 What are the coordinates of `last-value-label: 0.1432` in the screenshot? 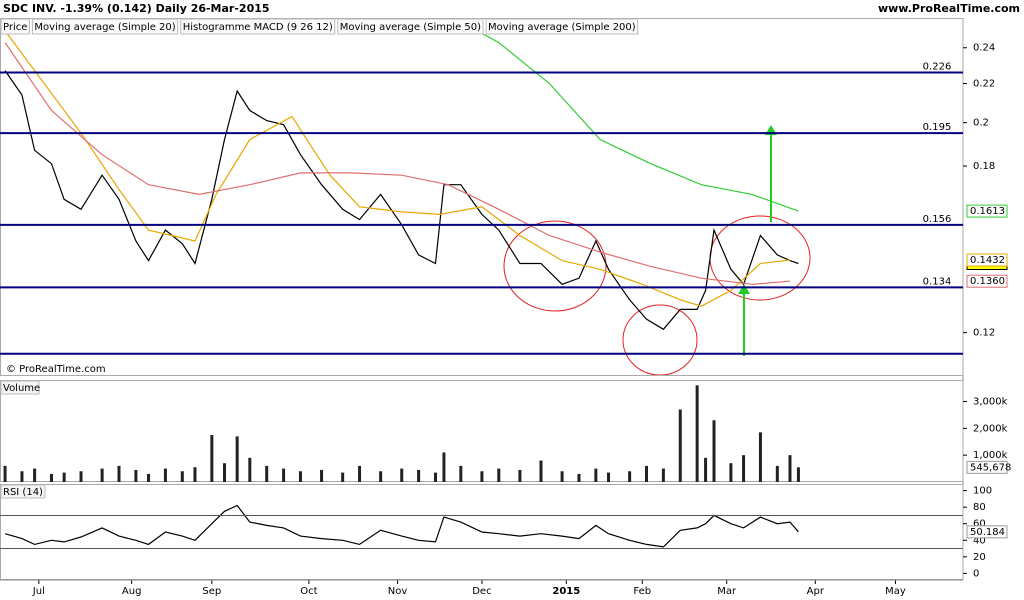 It's located at (987, 260).